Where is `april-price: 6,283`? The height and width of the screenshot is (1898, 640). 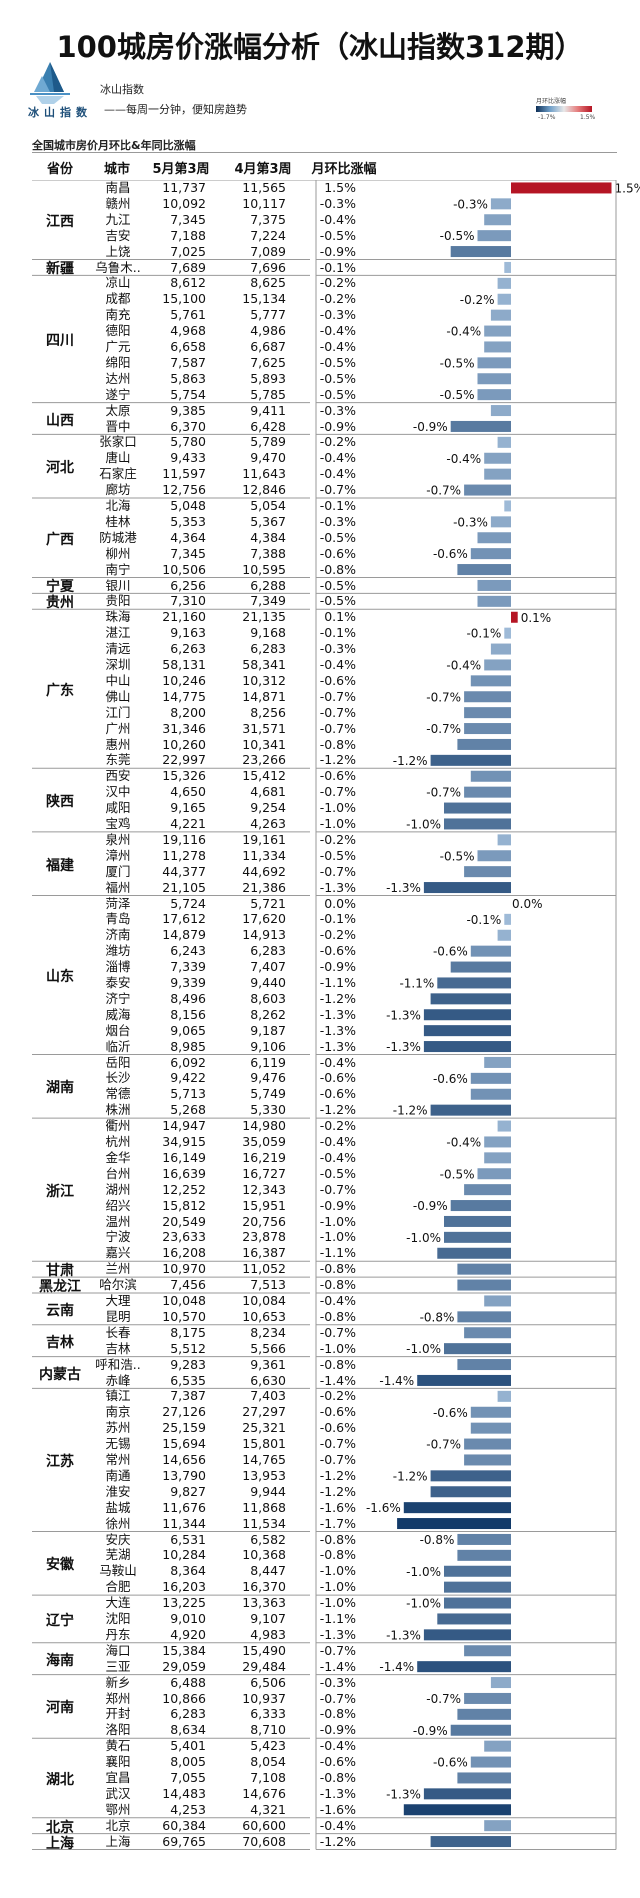 april-price: 6,283 is located at coordinates (268, 951).